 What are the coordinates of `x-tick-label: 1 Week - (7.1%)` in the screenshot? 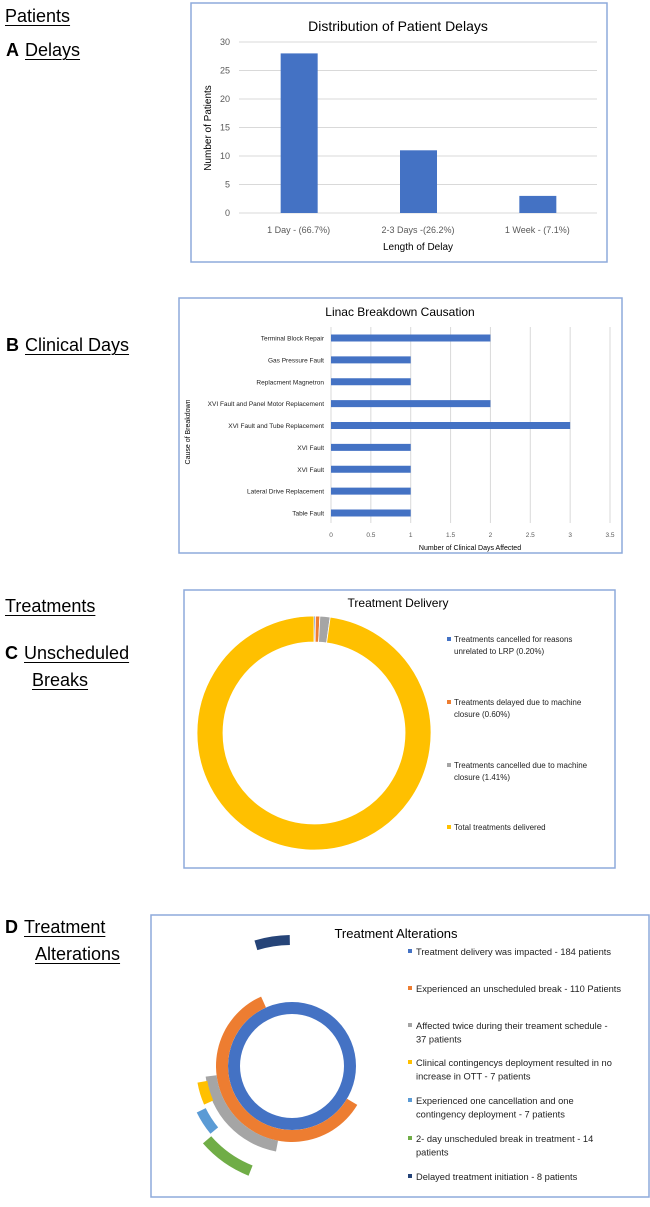 It's located at (537, 230).